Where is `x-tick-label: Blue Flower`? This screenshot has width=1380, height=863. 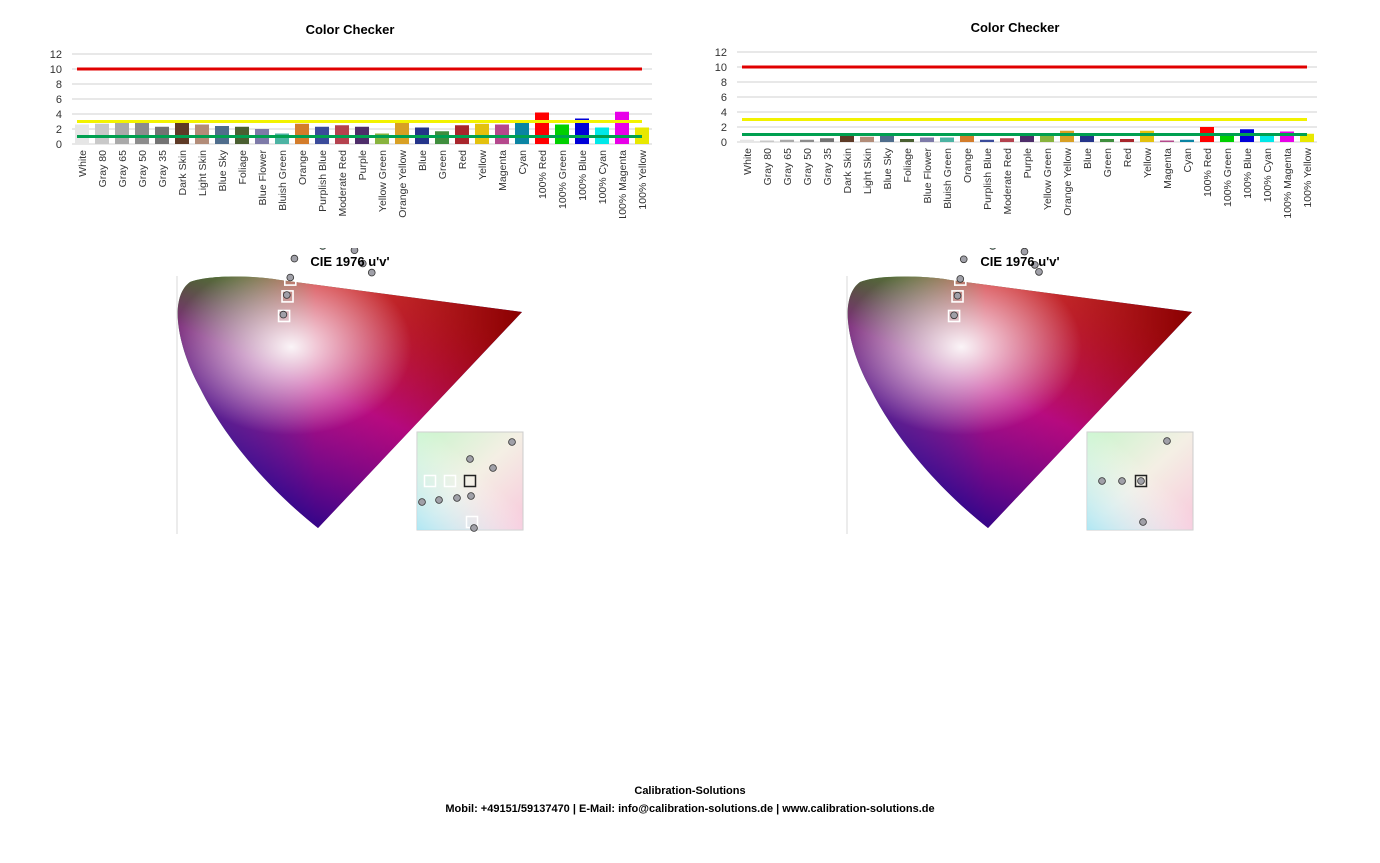 x-tick-label: Blue Flower is located at coordinates (928, 176).